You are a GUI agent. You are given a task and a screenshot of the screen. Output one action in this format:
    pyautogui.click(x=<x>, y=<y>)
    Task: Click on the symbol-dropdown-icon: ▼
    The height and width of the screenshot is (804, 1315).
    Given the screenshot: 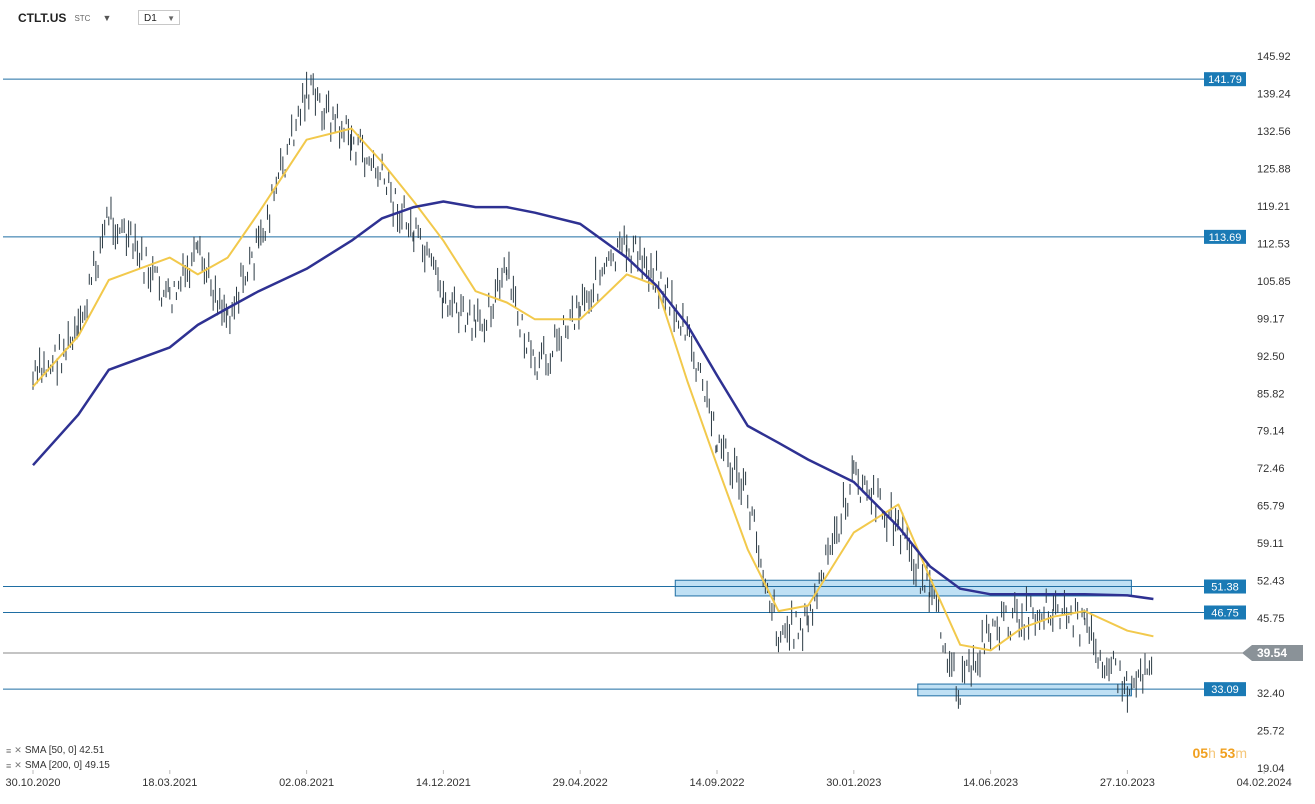 What is the action you would take?
    pyautogui.click(x=107, y=18)
    